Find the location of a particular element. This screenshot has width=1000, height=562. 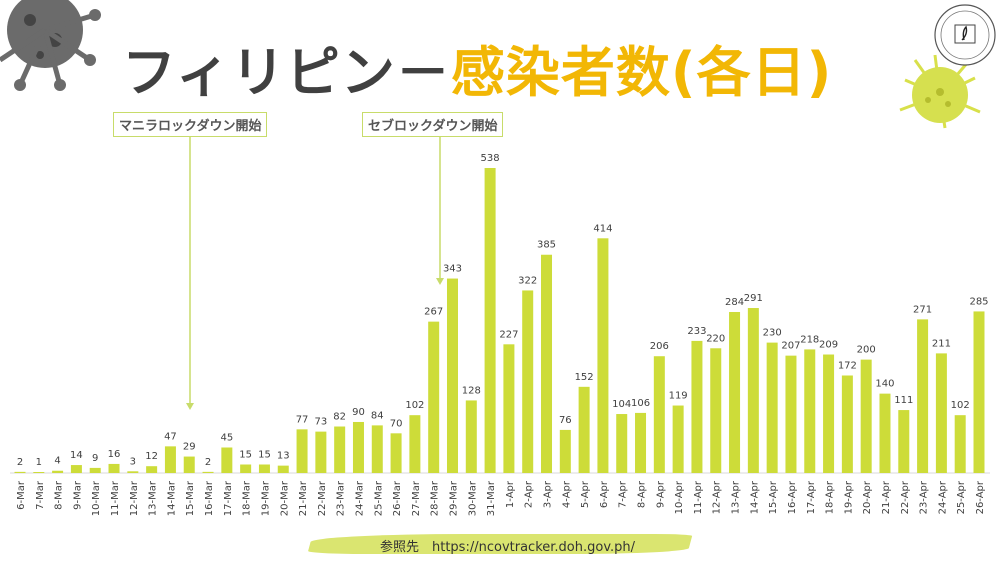

x-tick-label: 20-Apr is located at coordinates (867, 497).